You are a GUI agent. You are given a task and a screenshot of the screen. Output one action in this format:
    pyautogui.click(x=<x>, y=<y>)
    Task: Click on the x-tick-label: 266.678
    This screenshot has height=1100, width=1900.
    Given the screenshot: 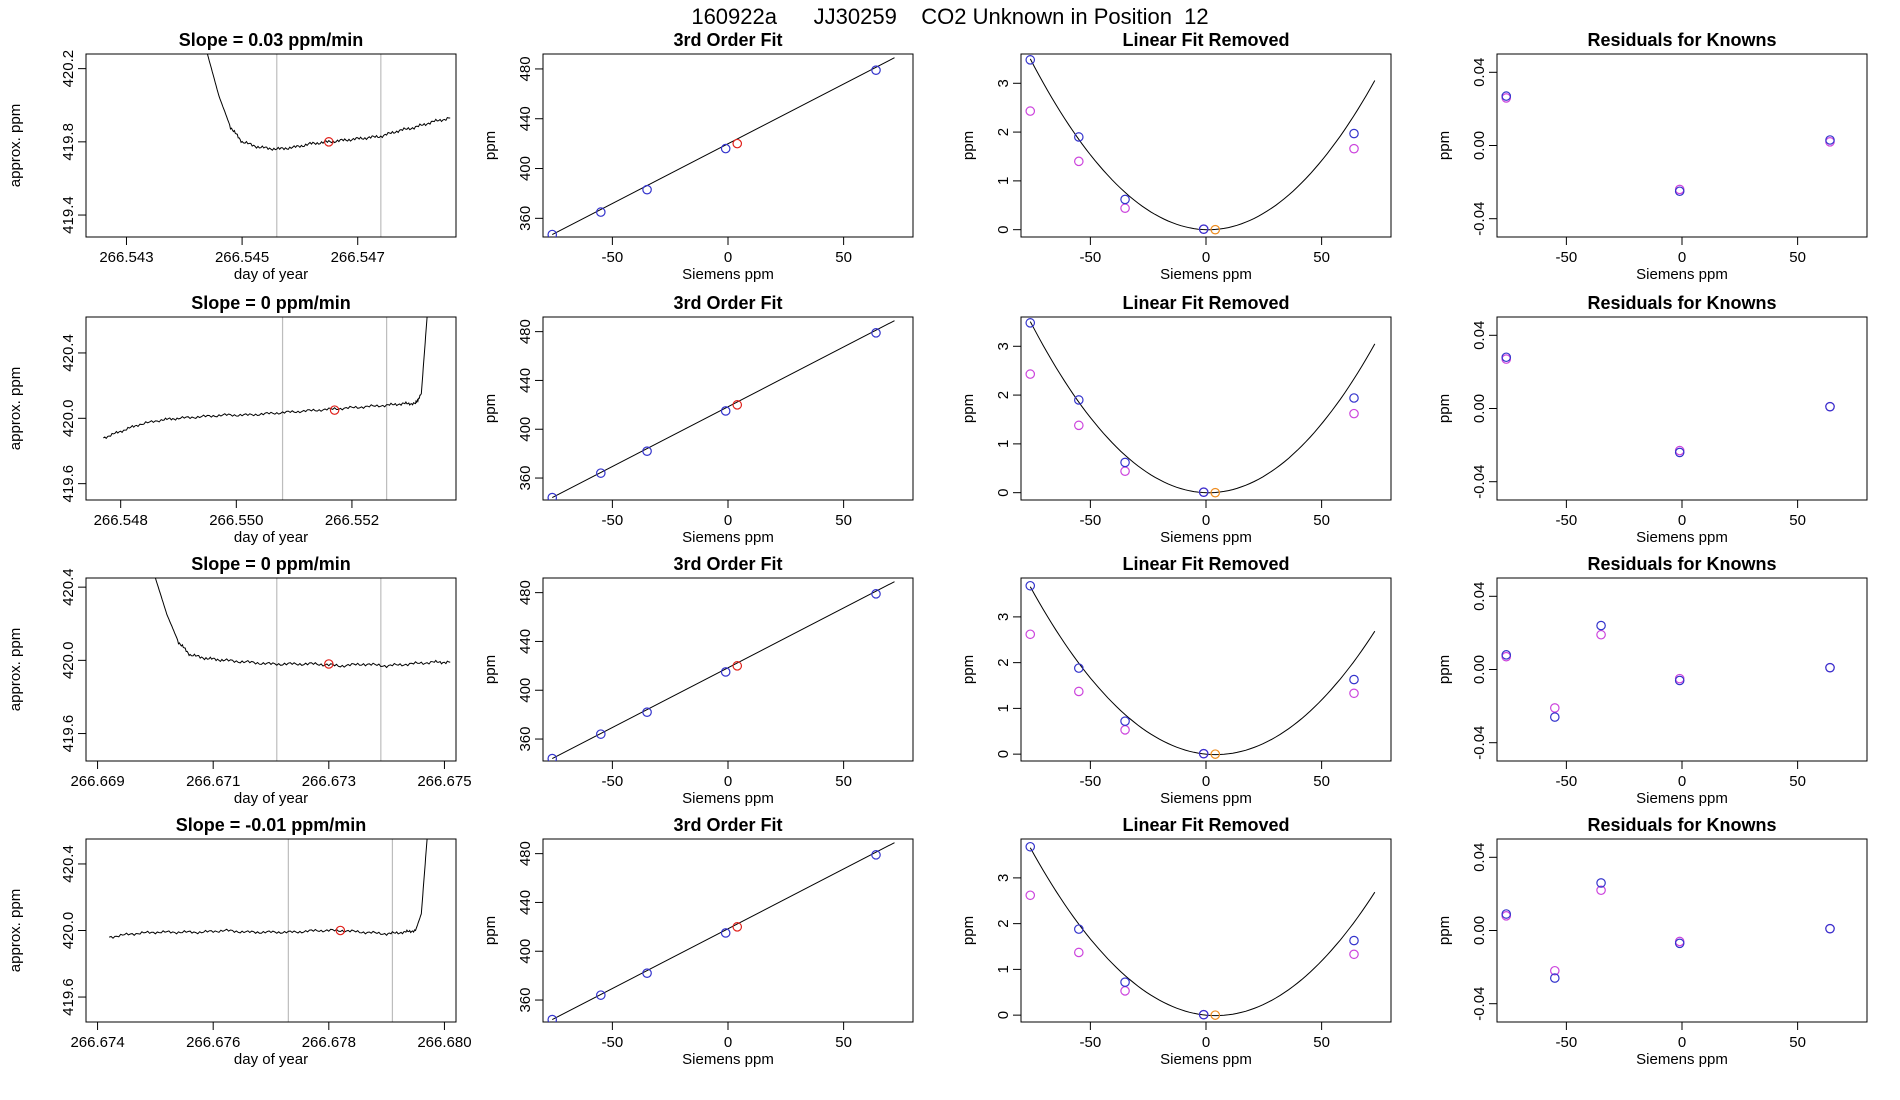 What is the action you would take?
    pyautogui.click(x=329, y=1042)
    